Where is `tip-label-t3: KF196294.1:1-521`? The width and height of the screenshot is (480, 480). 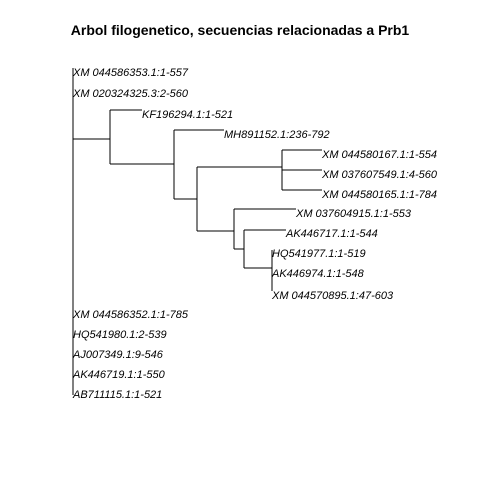 tip-label-t3: KF196294.1:1-521 is located at coordinates (187, 115).